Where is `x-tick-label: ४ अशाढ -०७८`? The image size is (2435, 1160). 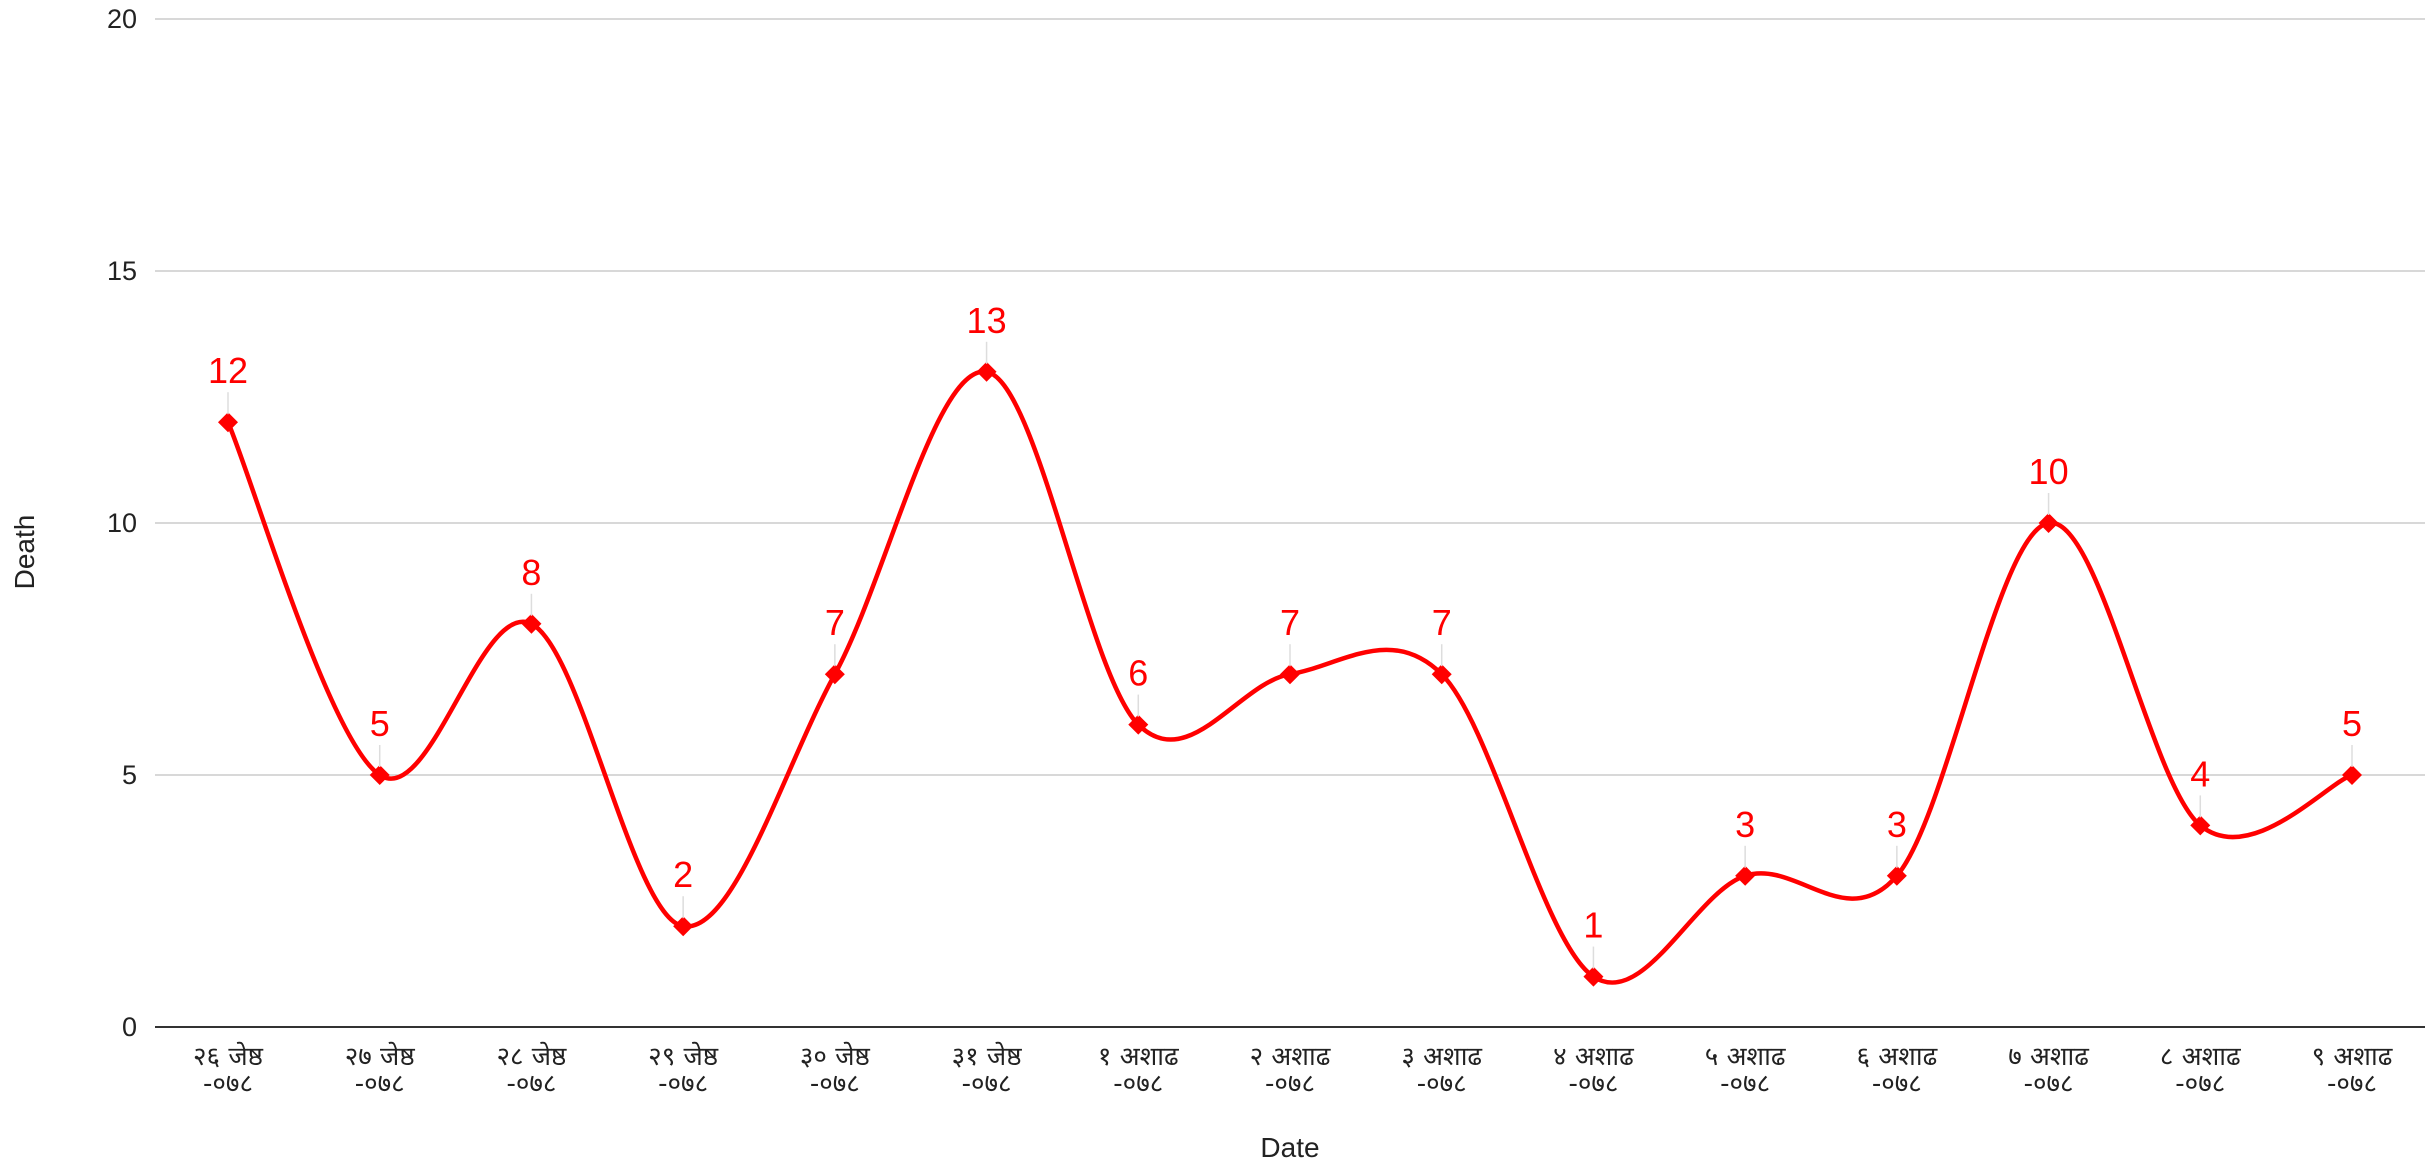 x-tick-label: ४ अशाढ -०७८ is located at coordinates (1593, 1070).